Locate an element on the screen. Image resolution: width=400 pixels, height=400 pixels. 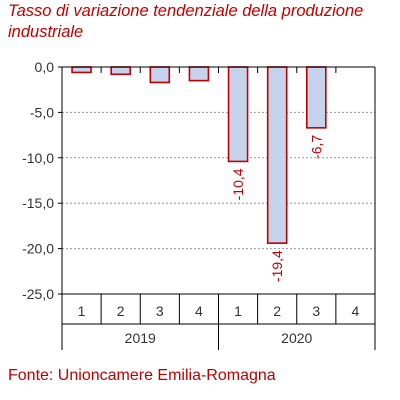
y-tick-label: -25,0 is located at coordinates (38, 294).